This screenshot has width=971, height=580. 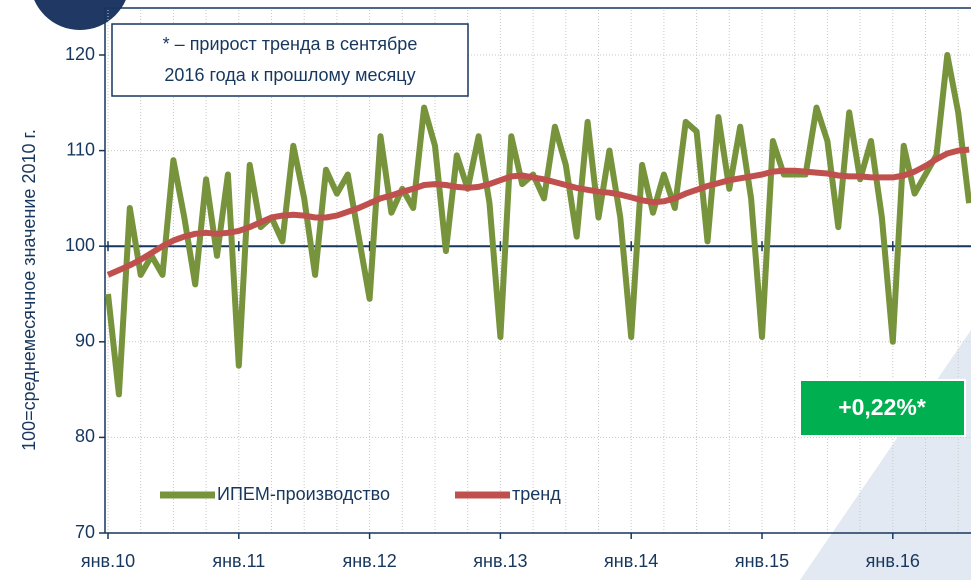 What do you see at coordinates (303, 494) in the screenshot?
I see `legend-label: ИПЕМ-производство` at bounding box center [303, 494].